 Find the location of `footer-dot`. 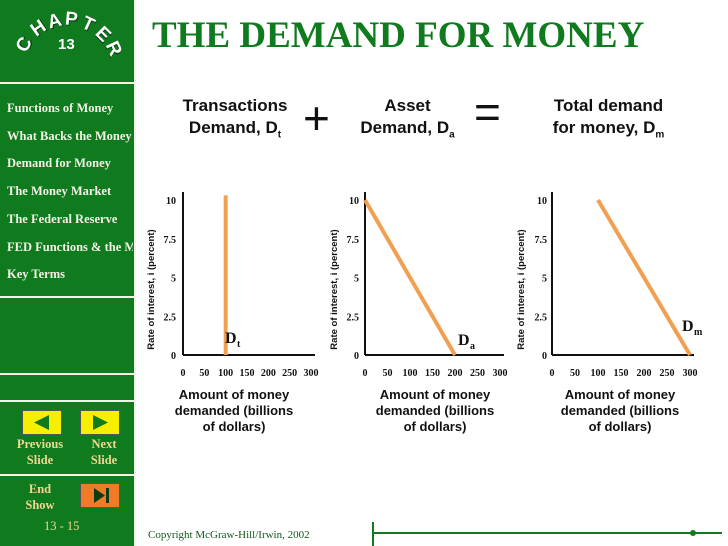

footer-dot is located at coordinates (693, 533).